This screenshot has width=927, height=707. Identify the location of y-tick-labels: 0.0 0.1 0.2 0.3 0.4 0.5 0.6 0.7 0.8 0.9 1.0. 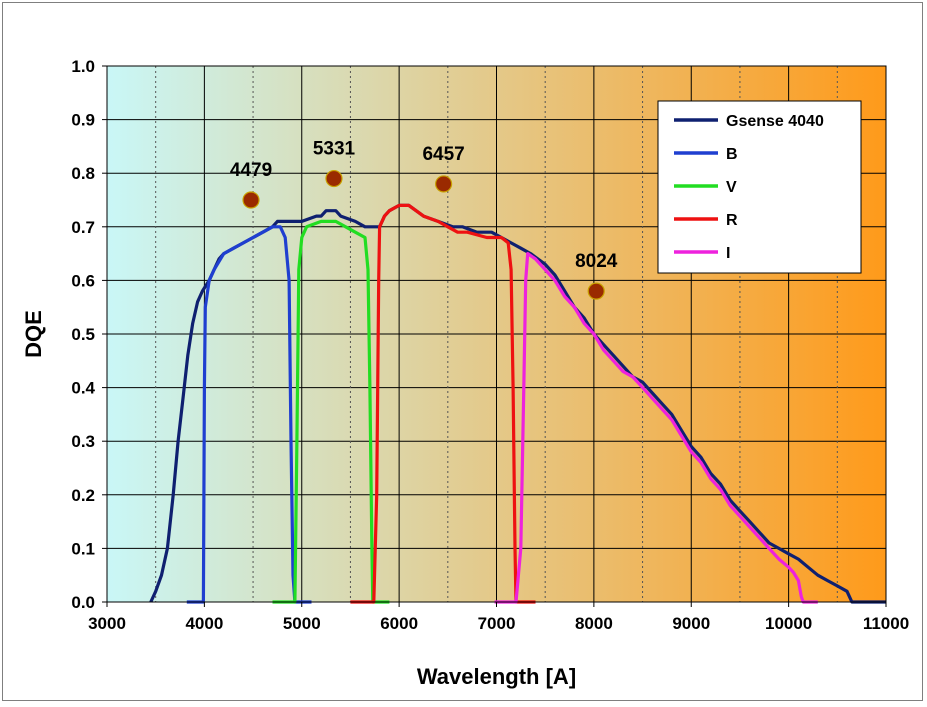
(89, 334).